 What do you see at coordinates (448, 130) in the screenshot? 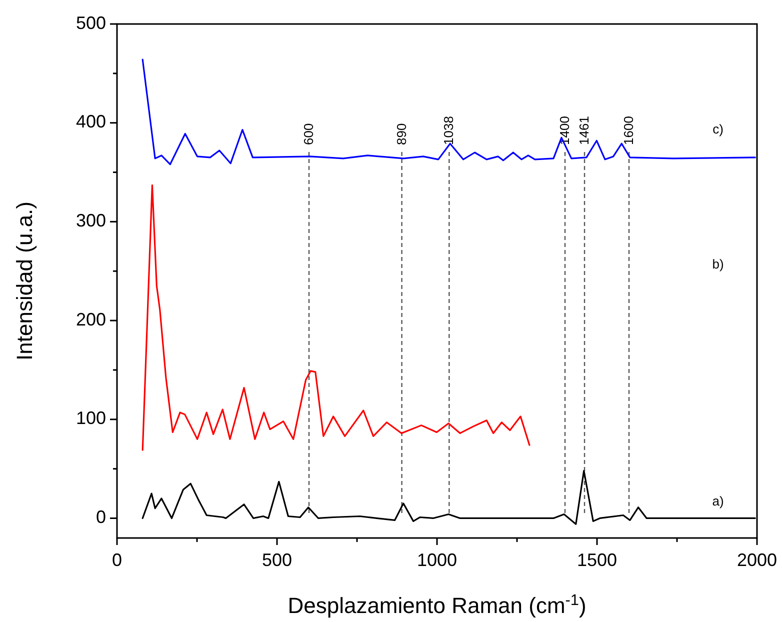
I see `ref-line-label: 1038` at bounding box center [448, 130].